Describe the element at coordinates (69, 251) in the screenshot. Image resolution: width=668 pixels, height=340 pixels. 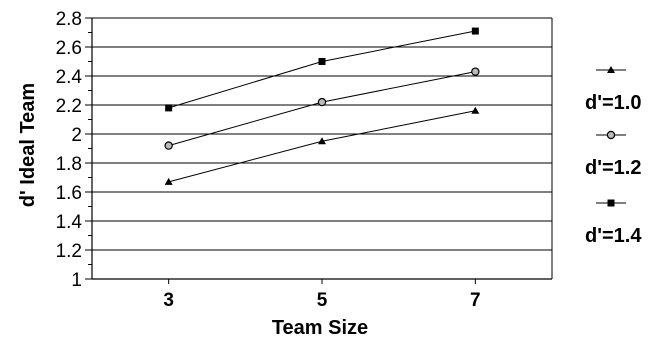
I see `y-tick-label: 1.2` at that location.